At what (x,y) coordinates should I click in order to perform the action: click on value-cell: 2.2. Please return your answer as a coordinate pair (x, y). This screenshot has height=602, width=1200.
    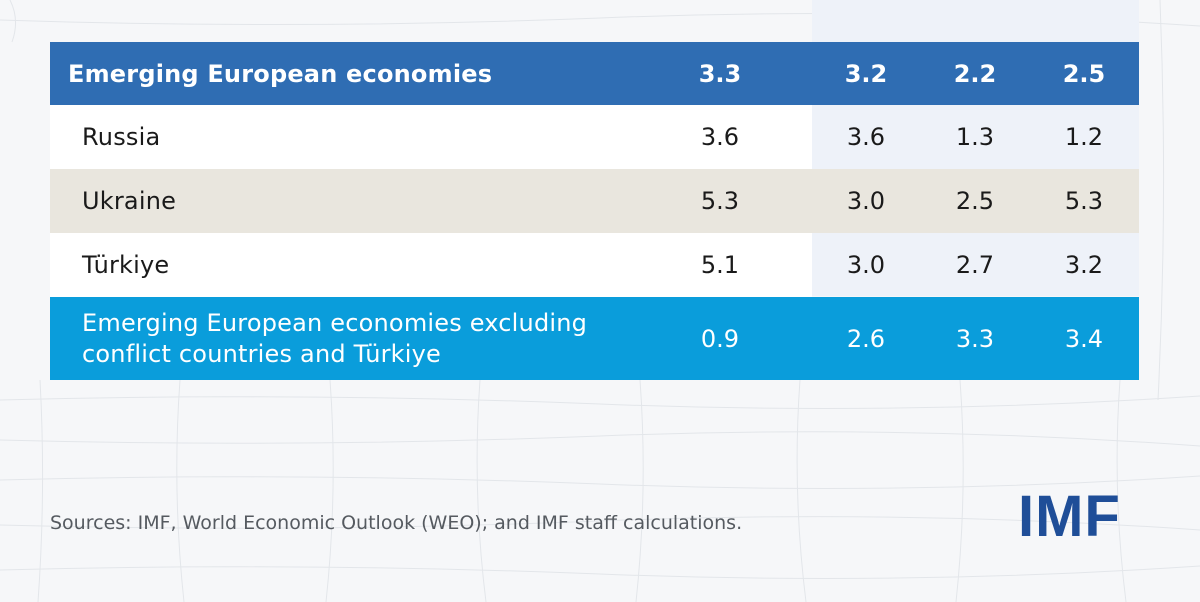
    Looking at the image, I should click on (975, 73).